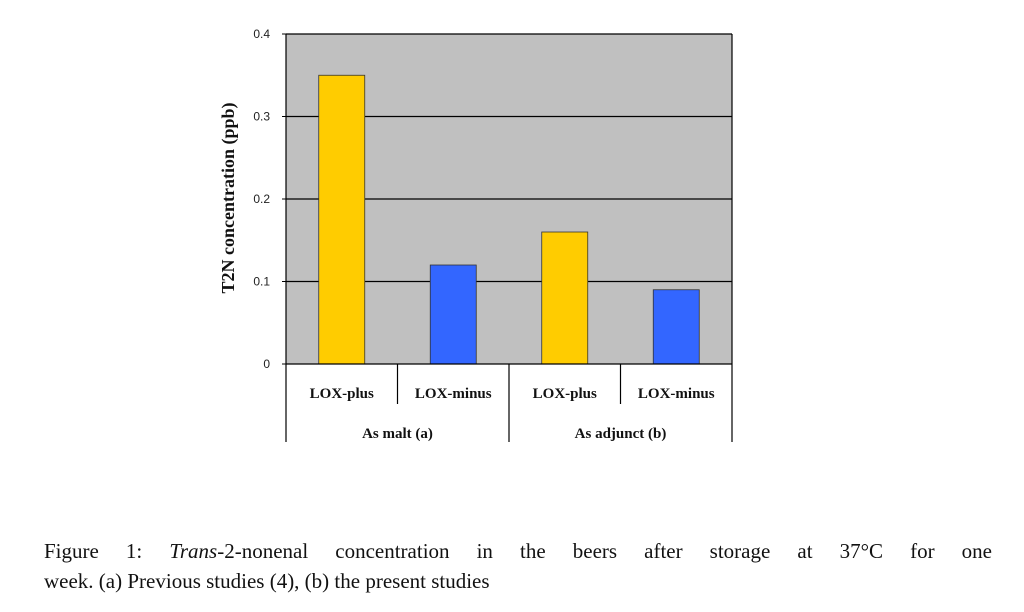 The width and height of the screenshot is (1024, 612). What do you see at coordinates (261, 34) in the screenshot?
I see `y-tick-label: 0.4` at bounding box center [261, 34].